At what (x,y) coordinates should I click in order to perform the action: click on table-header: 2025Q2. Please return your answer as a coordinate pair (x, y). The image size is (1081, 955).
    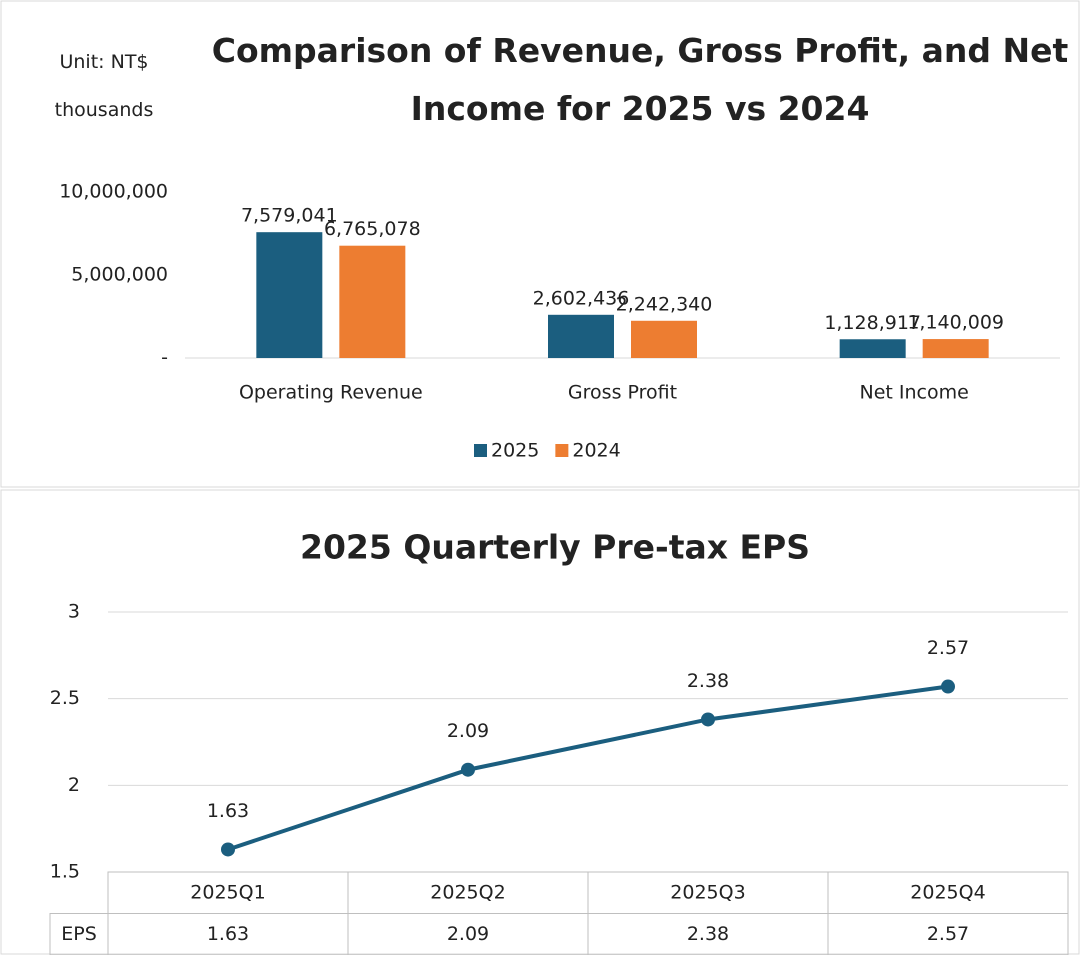
    Looking at the image, I should click on (467, 892).